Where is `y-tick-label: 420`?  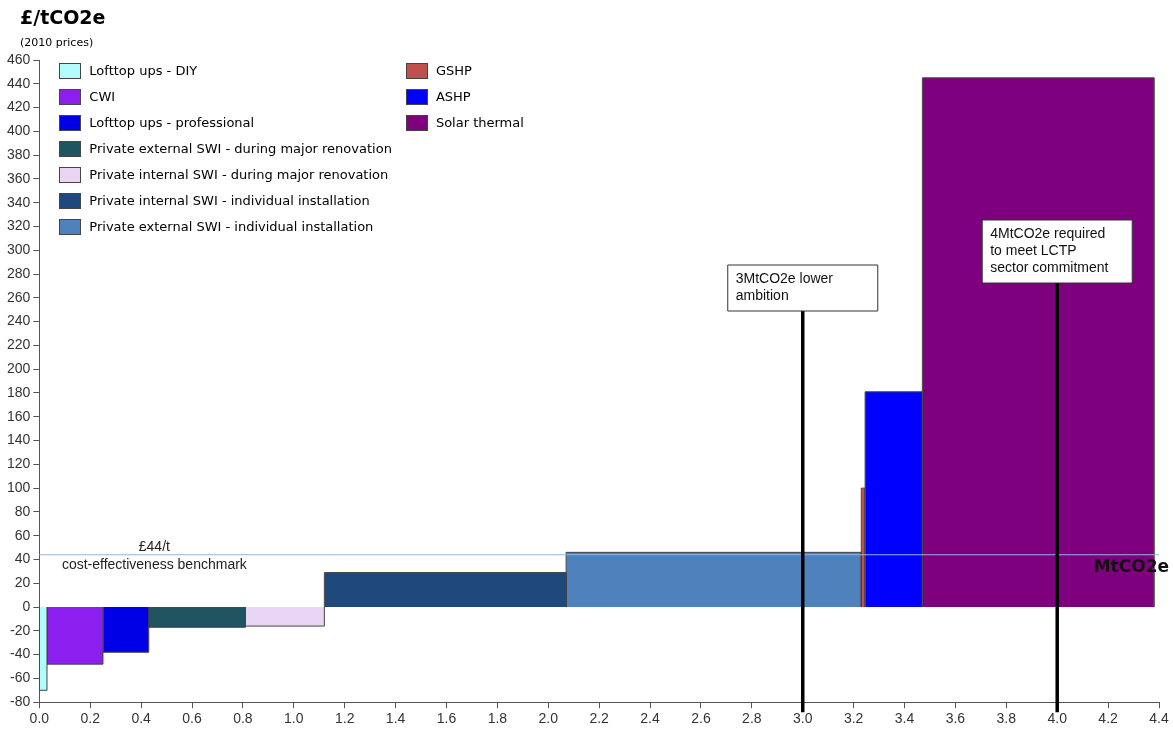 y-tick-label: 420 is located at coordinates (19, 106).